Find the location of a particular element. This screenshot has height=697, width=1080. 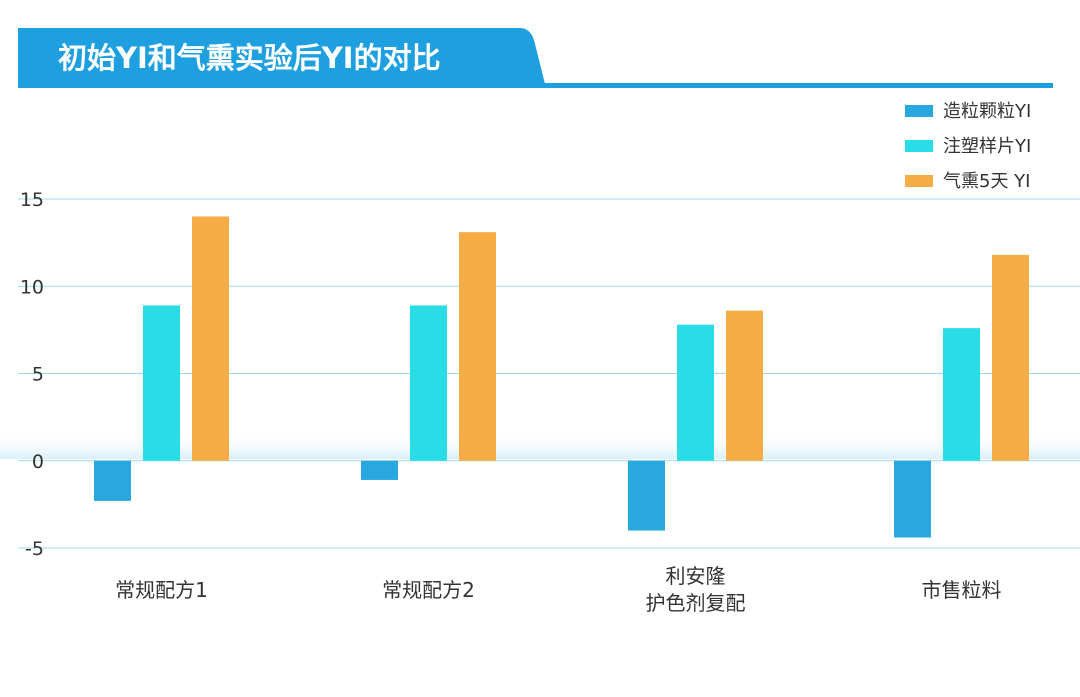

legend: 造粒颗粒YI 注塑样片YI 气熏5天 YI is located at coordinates (968, 146).